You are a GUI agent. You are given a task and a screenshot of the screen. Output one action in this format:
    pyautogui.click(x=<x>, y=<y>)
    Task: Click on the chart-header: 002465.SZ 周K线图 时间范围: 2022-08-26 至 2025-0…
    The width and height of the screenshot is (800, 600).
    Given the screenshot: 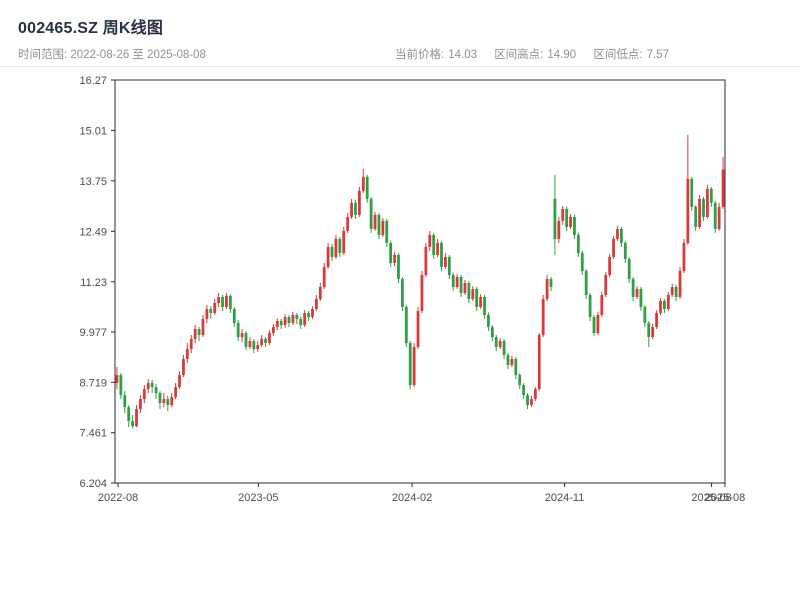 What is the action you would take?
    pyautogui.click(x=400, y=33)
    